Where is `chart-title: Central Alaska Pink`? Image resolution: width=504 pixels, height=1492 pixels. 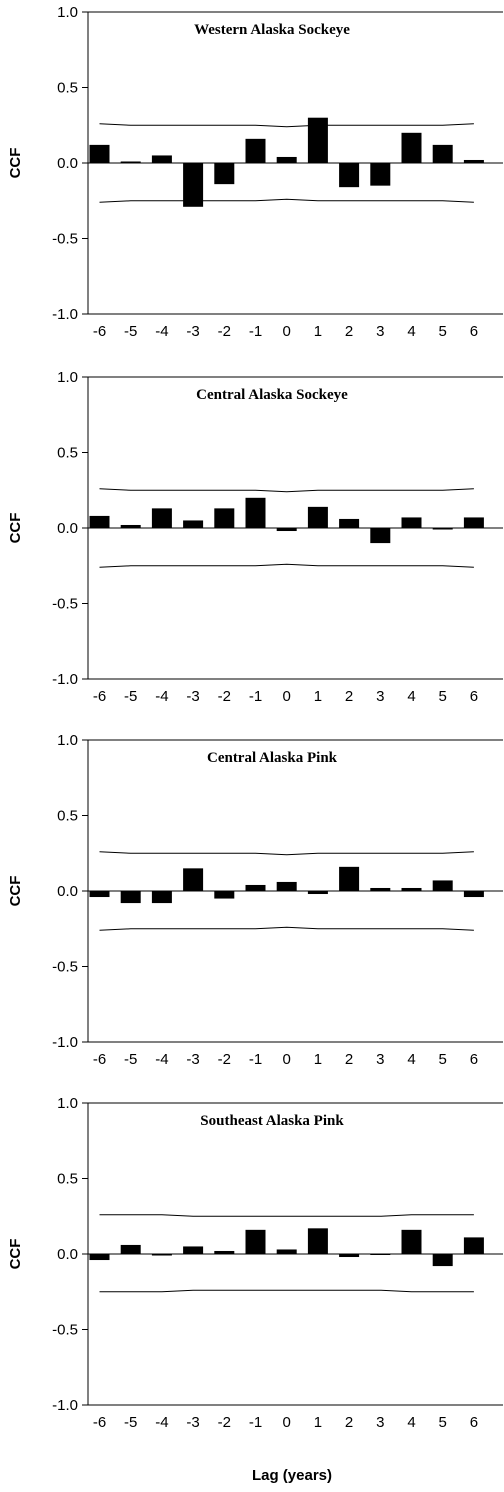
chart-title: Central Alaska Pink is located at coordinates (272, 758).